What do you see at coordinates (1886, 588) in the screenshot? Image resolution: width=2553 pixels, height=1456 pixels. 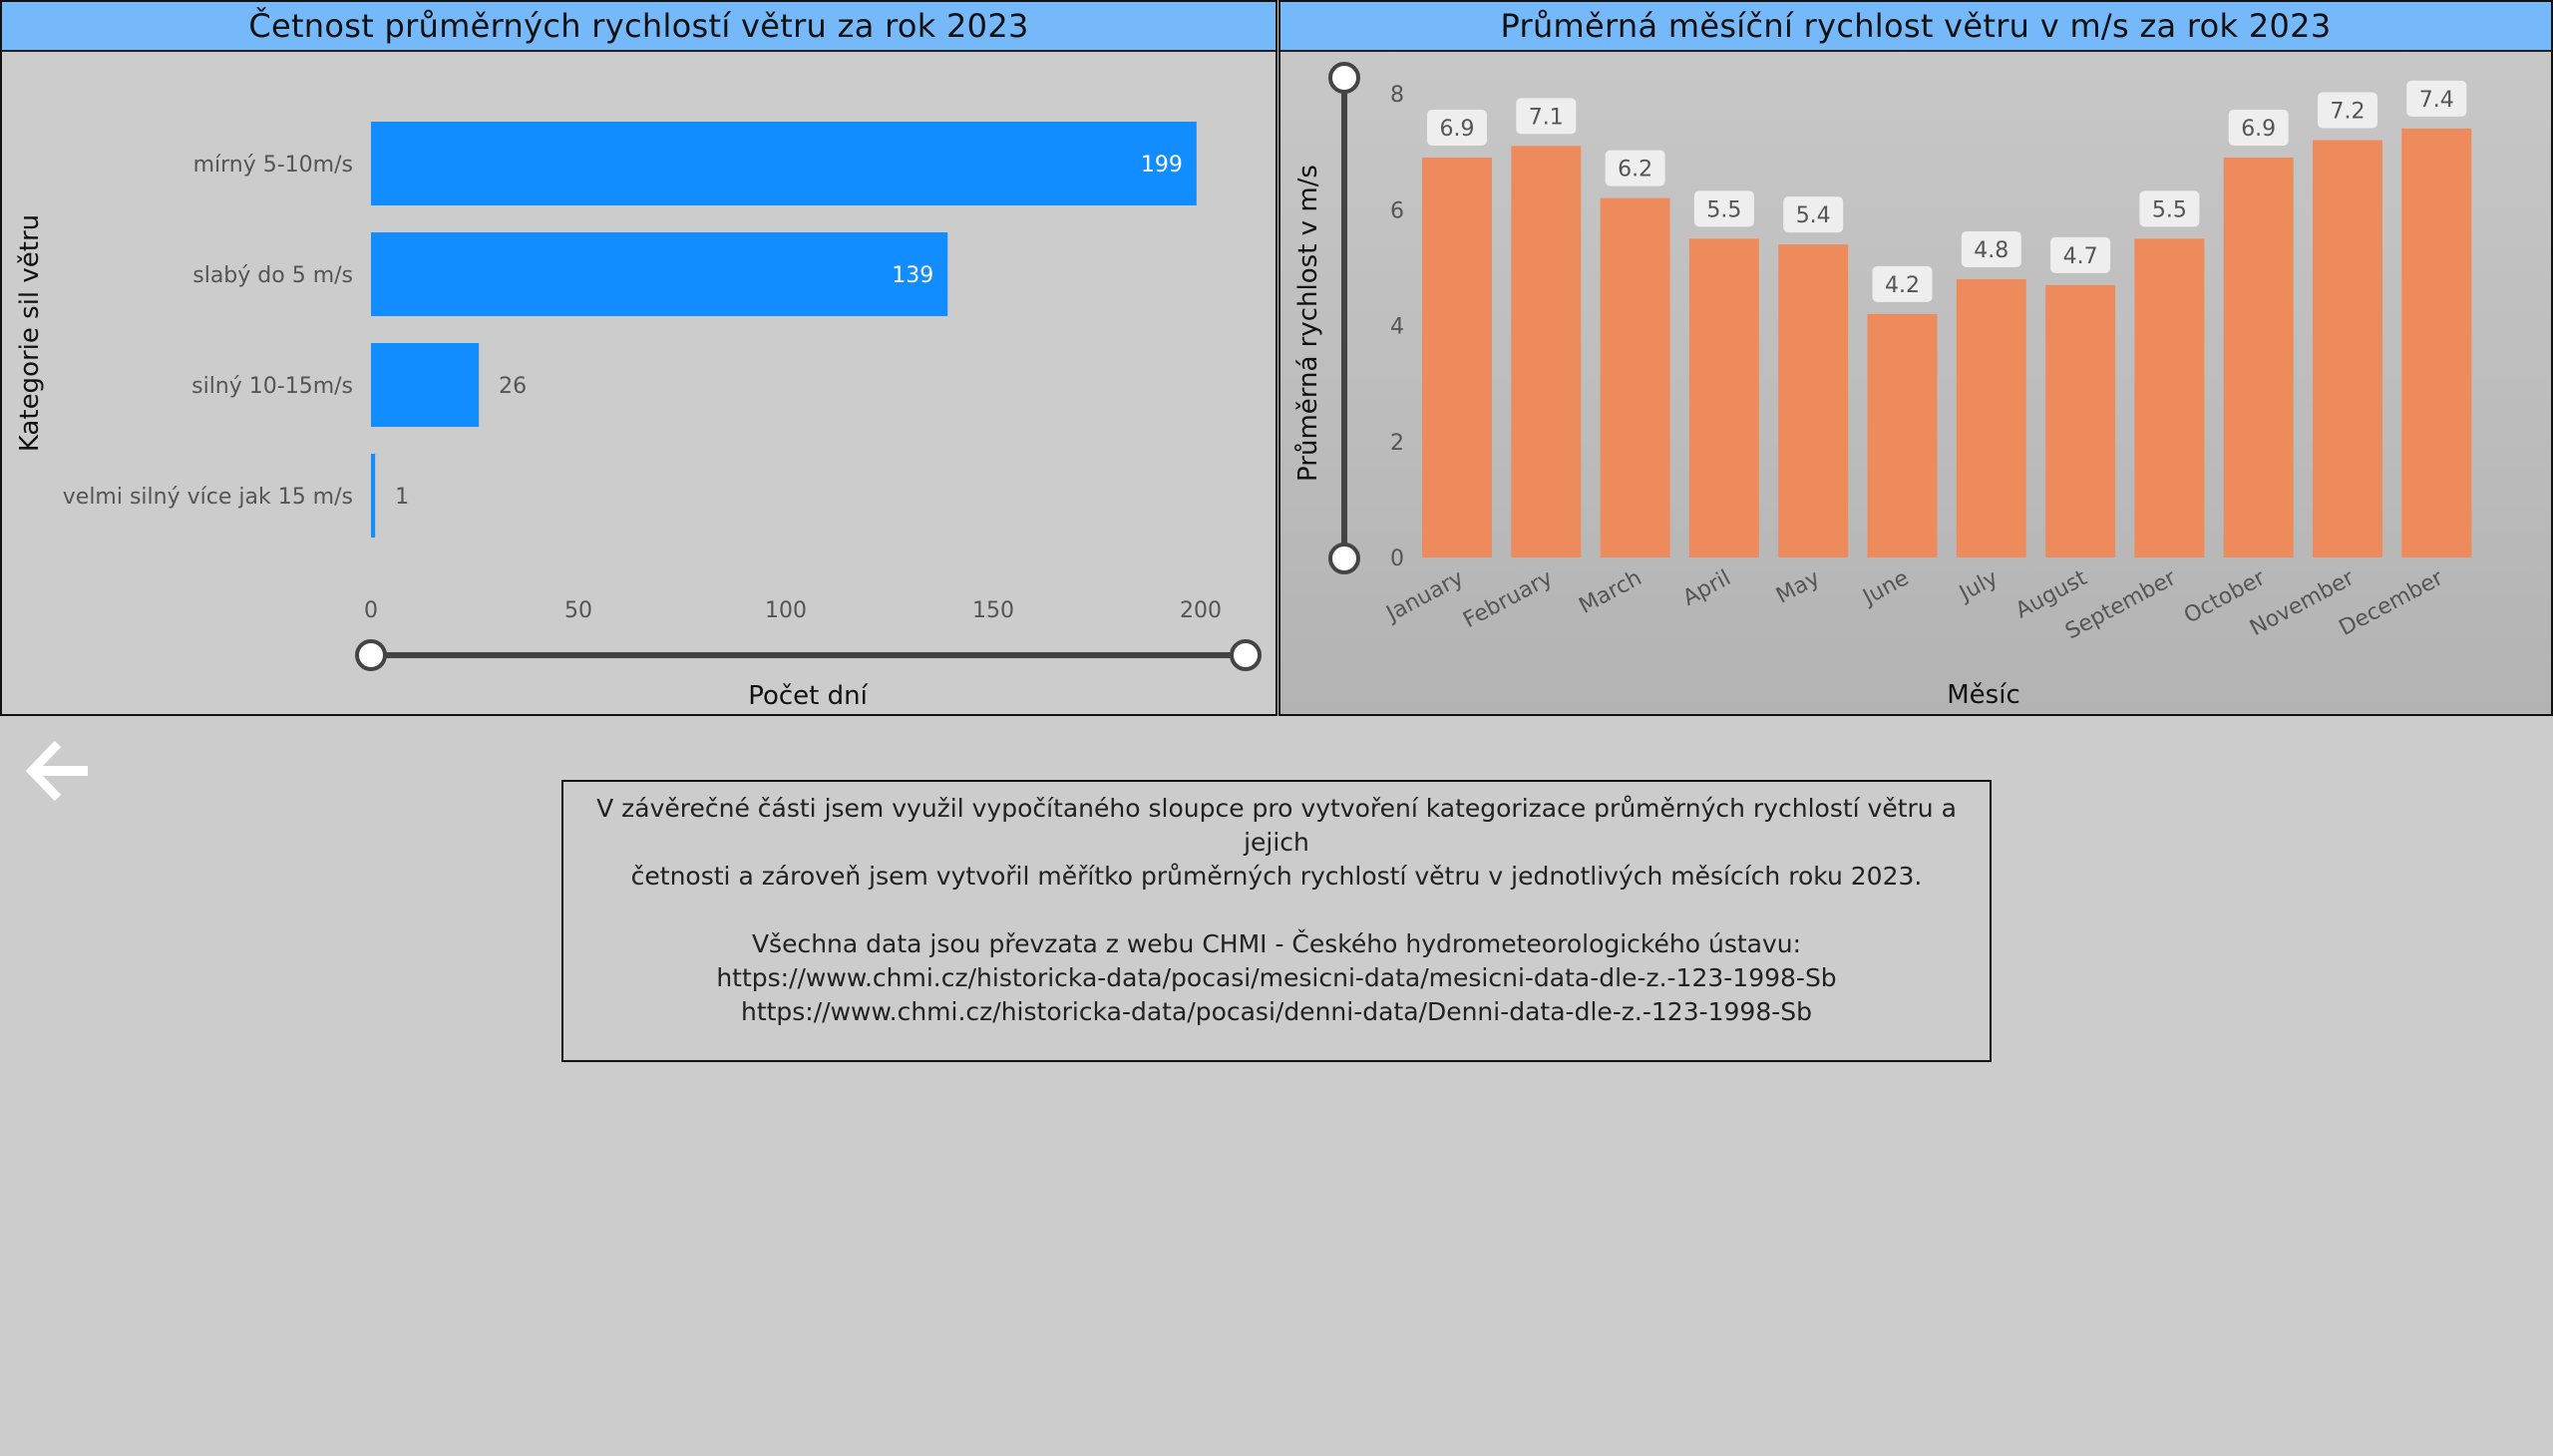 I see `x-tick-label: June` at bounding box center [1886, 588].